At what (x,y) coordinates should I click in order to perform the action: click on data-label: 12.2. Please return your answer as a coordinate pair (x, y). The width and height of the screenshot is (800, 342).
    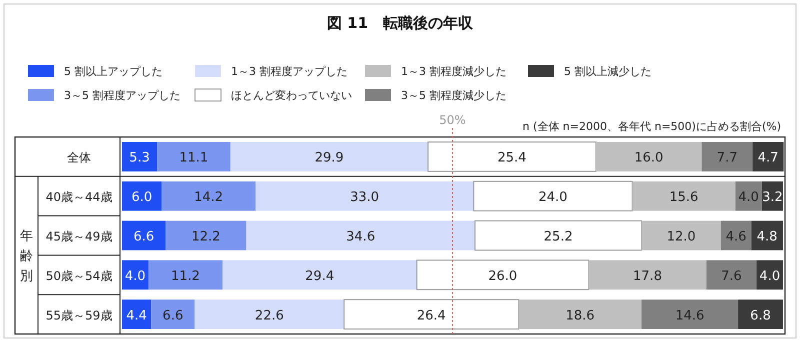
    Looking at the image, I should click on (205, 237).